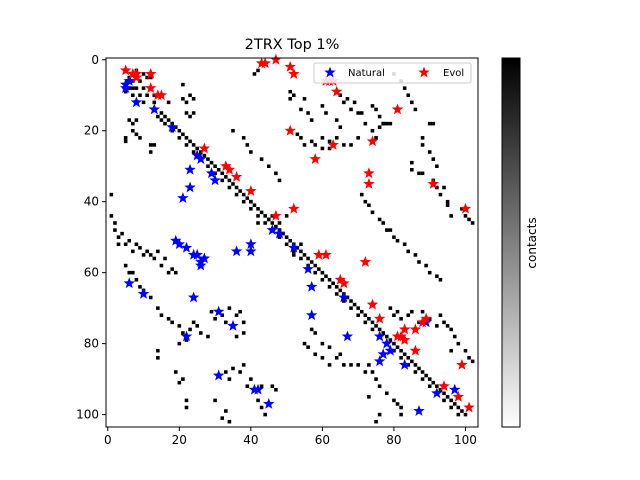 This screenshot has width=640, height=480. I want to click on x-tick-label: 60, so click(322, 440).